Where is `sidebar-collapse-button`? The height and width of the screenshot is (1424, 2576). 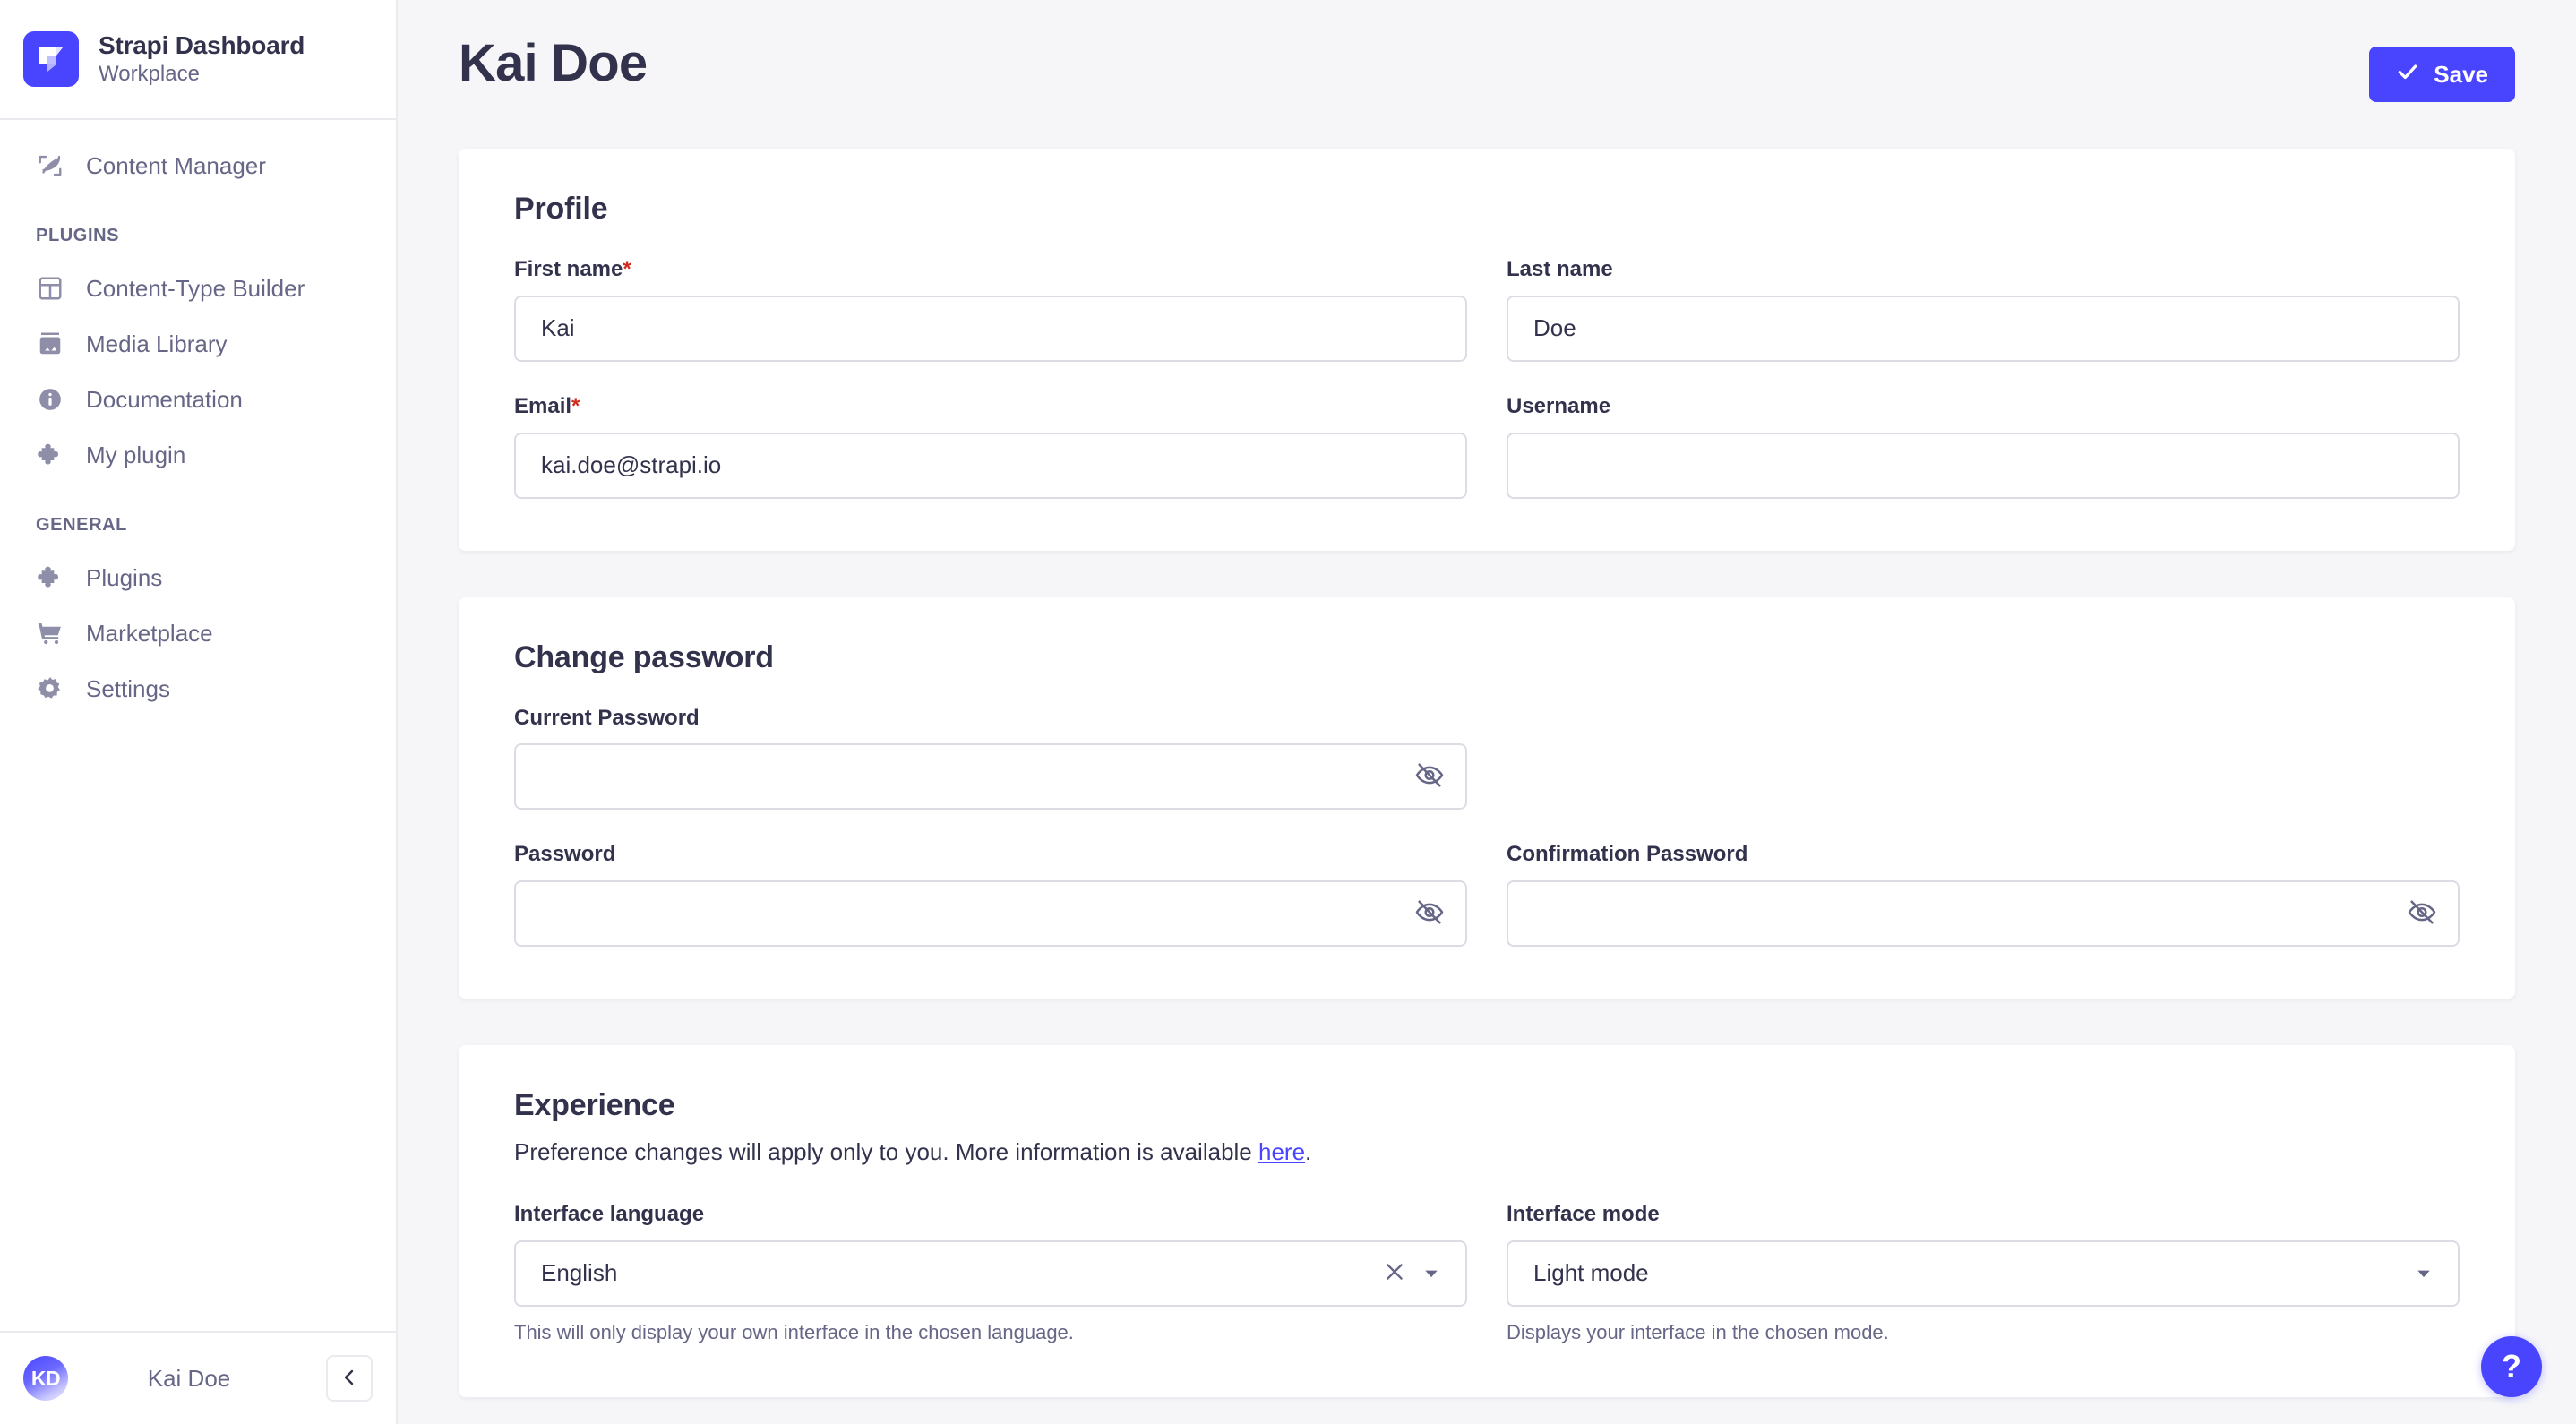 sidebar-collapse-button is located at coordinates (349, 1379).